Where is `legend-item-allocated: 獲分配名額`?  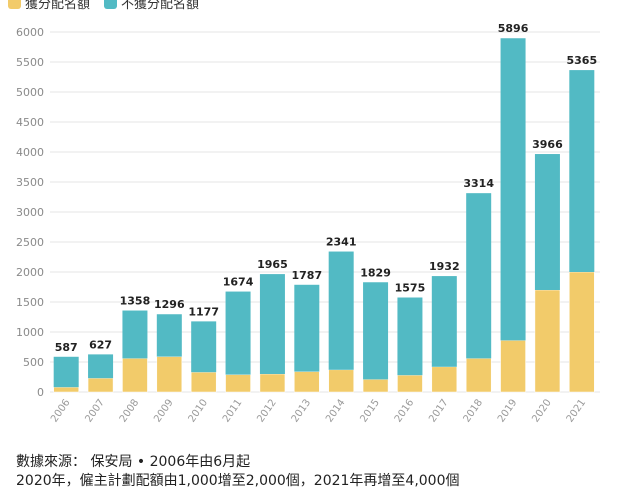 legend-item-allocated: 獲分配名額 is located at coordinates (49, 6).